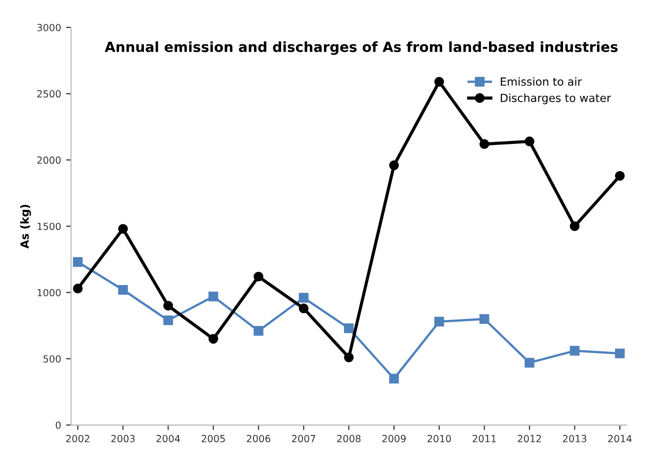 The image size is (646, 457). What do you see at coordinates (556, 98) in the screenshot?
I see `legend-label: Discharges to water` at bounding box center [556, 98].